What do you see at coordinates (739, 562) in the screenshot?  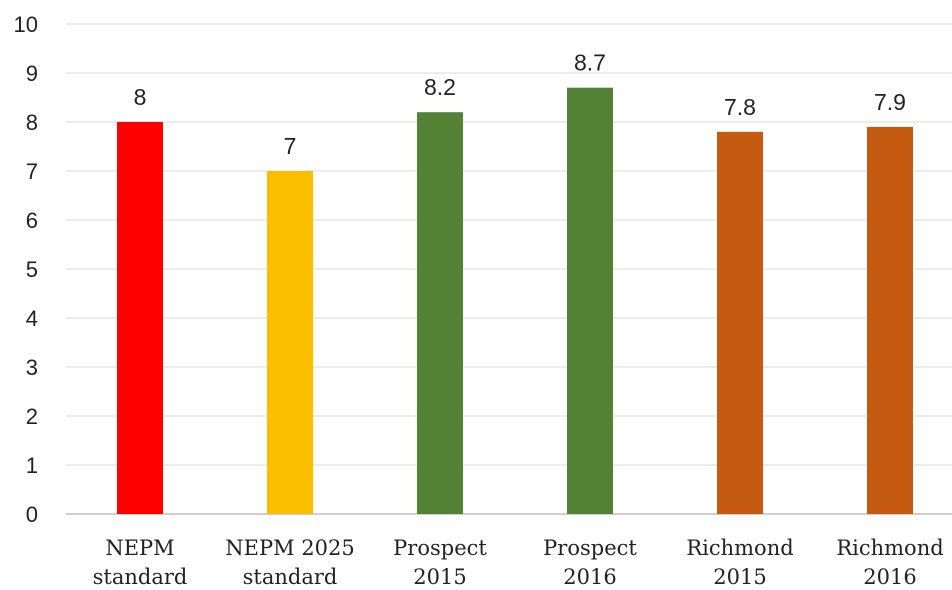 I see `category-label-4: Richmond 2015` at bounding box center [739, 562].